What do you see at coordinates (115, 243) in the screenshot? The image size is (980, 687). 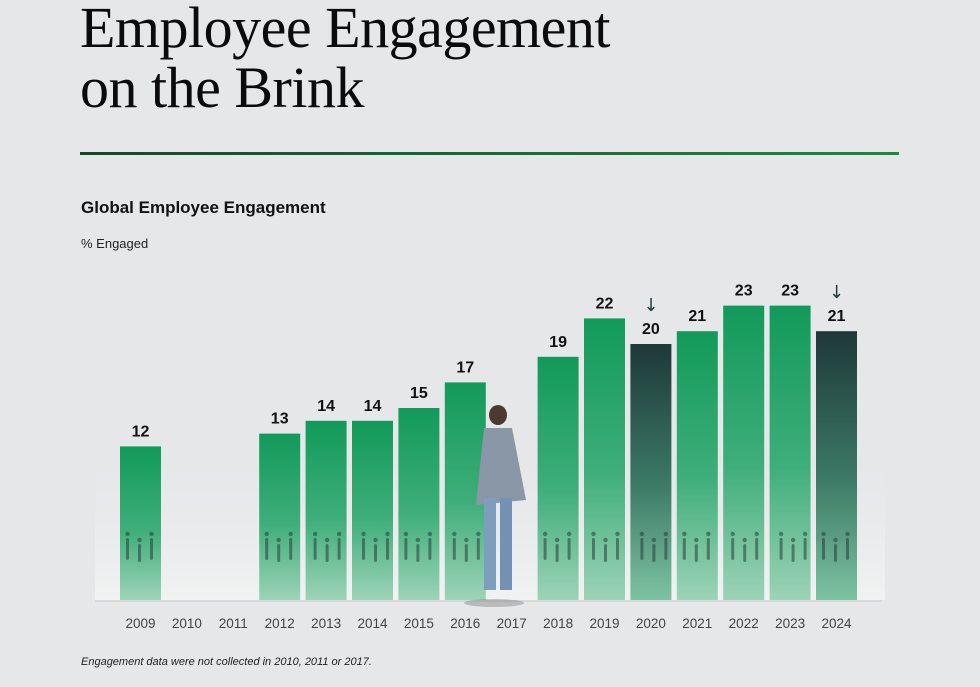 I see `y-axis-label: % Engaged` at bounding box center [115, 243].